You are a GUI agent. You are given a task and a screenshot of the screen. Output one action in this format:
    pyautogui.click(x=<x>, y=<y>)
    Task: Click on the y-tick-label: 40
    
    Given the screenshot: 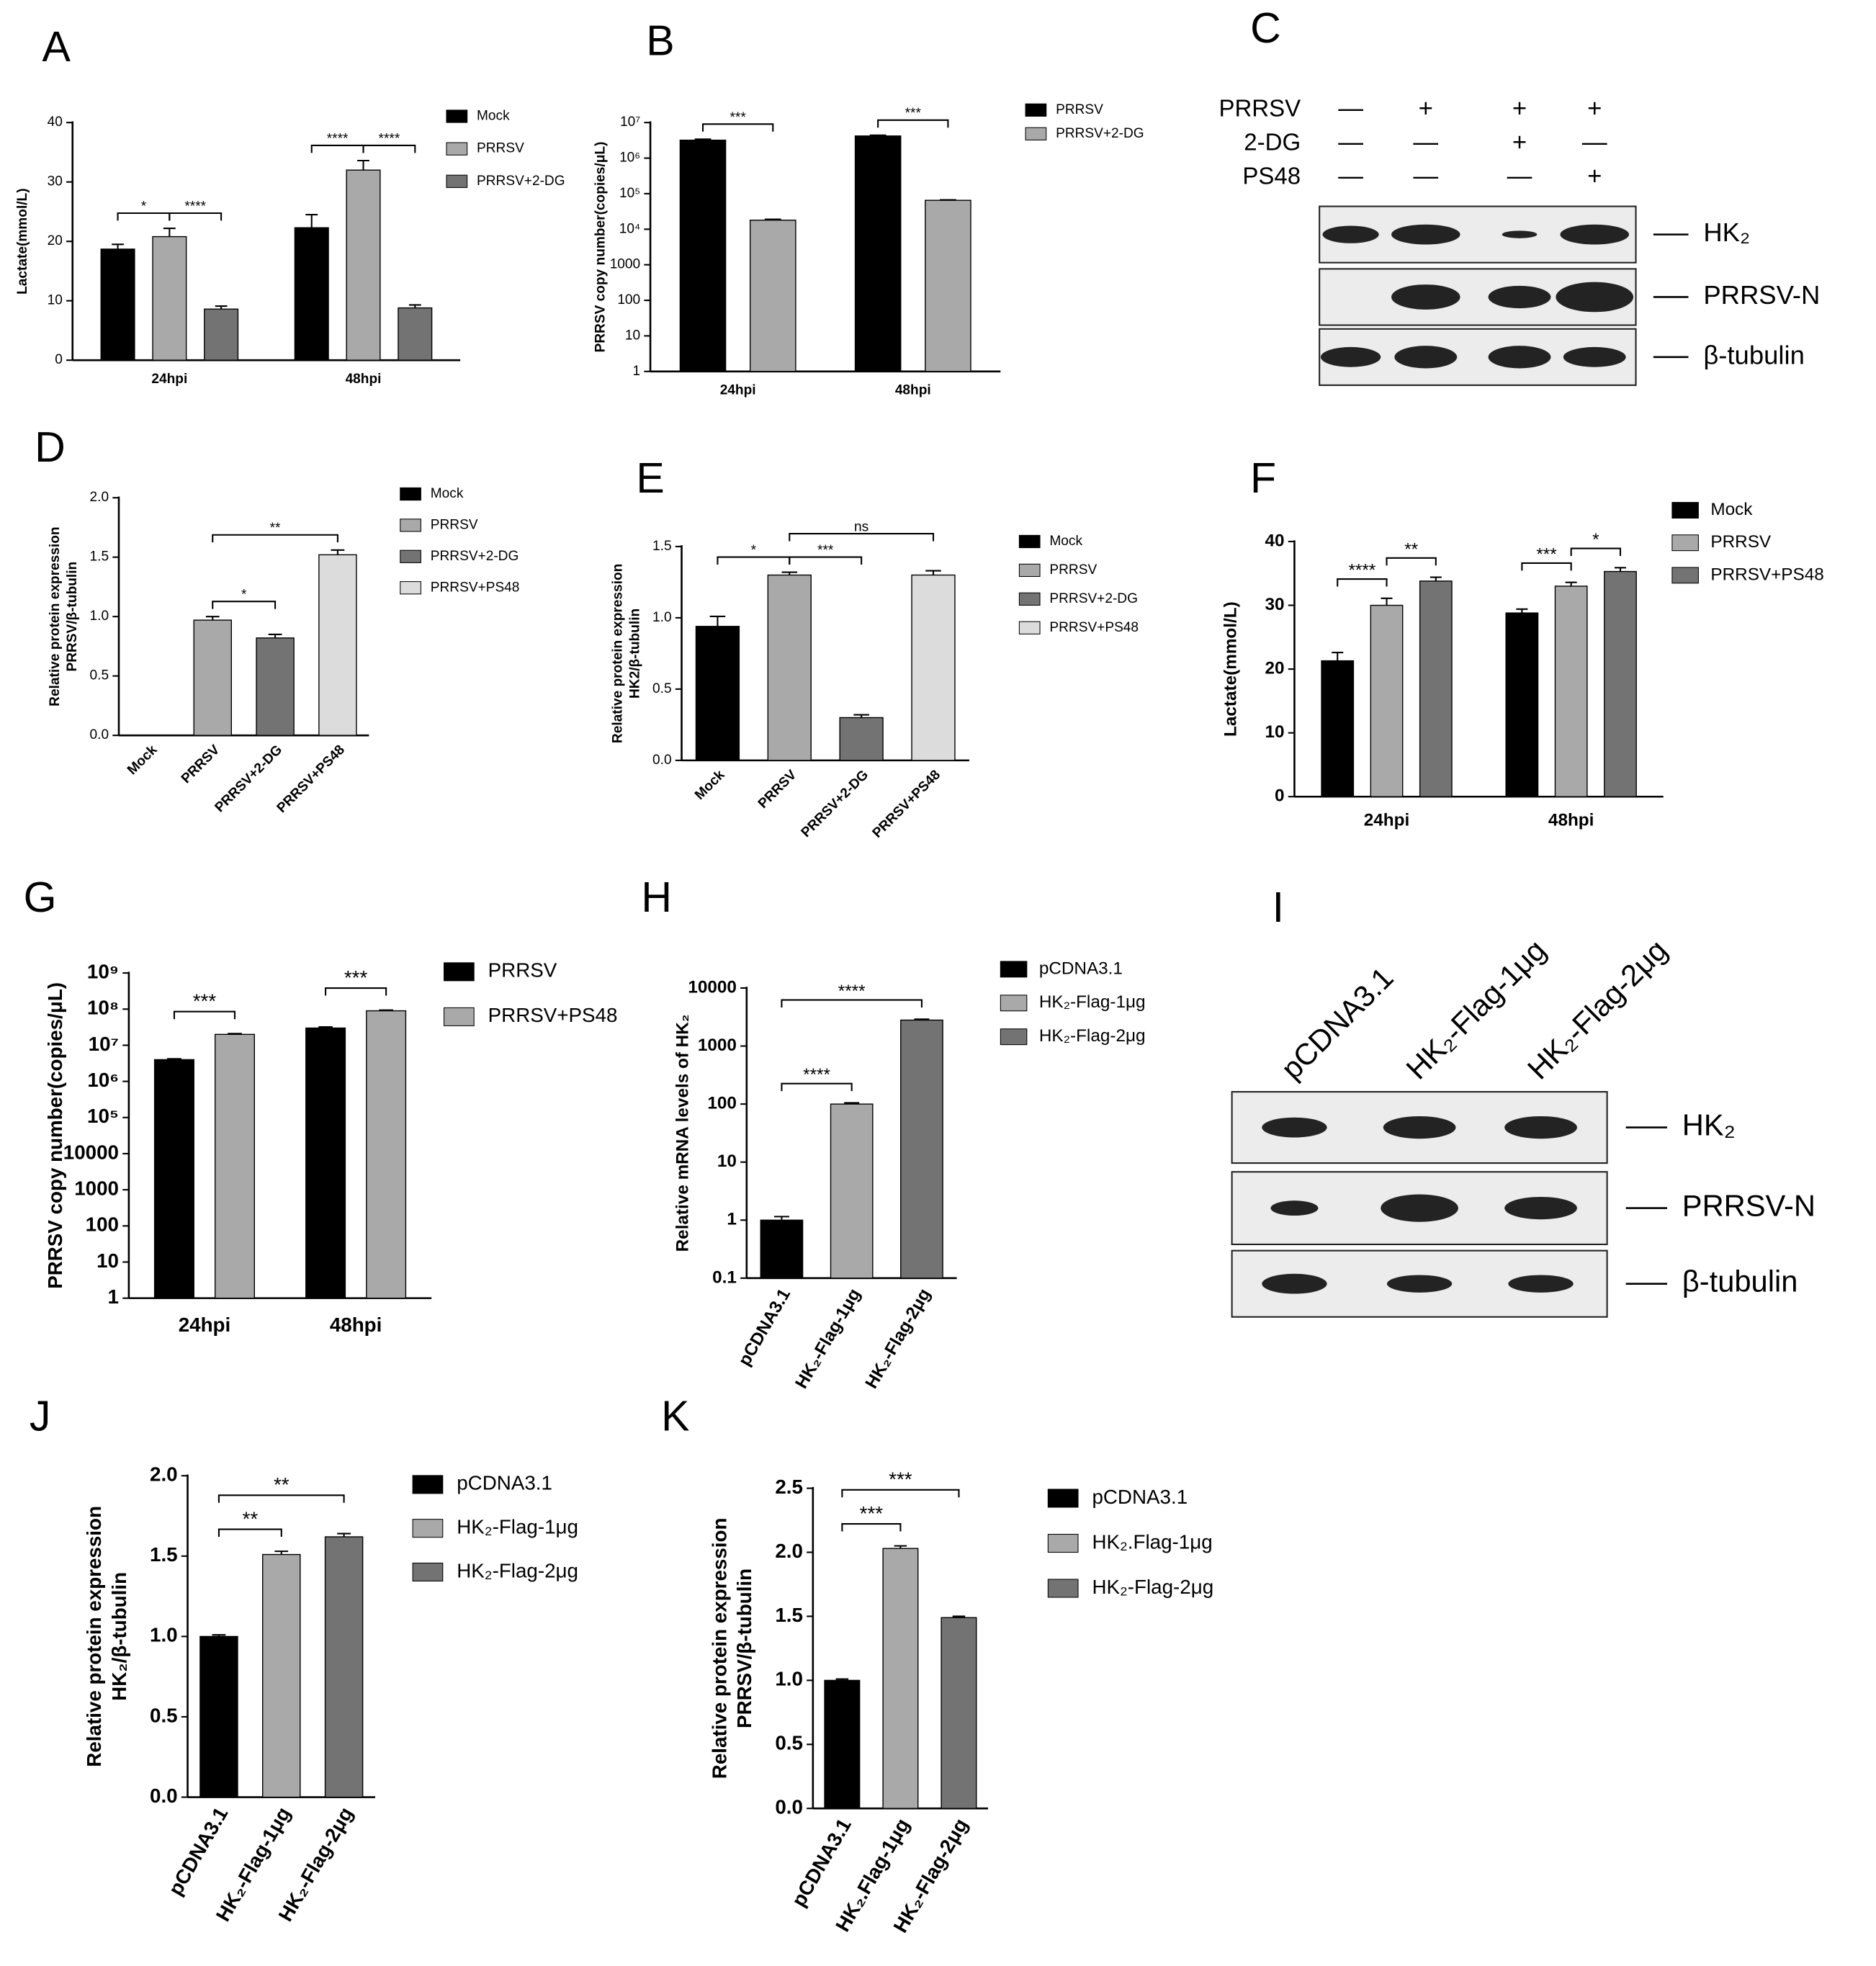 What is the action you would take?
    pyautogui.click(x=1275, y=540)
    